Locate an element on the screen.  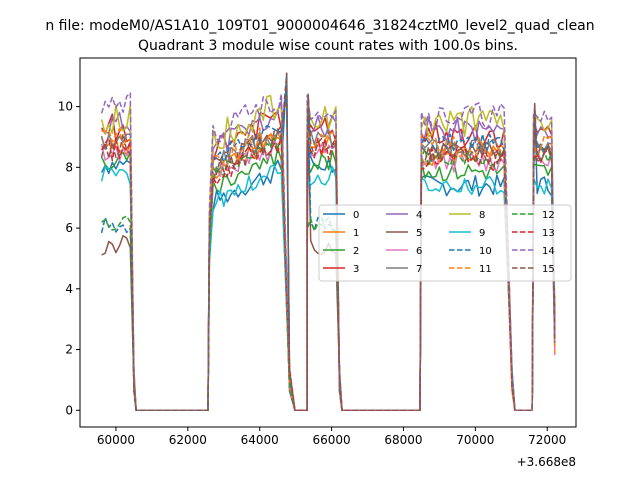
legend-label: 1 is located at coordinates (356, 233).